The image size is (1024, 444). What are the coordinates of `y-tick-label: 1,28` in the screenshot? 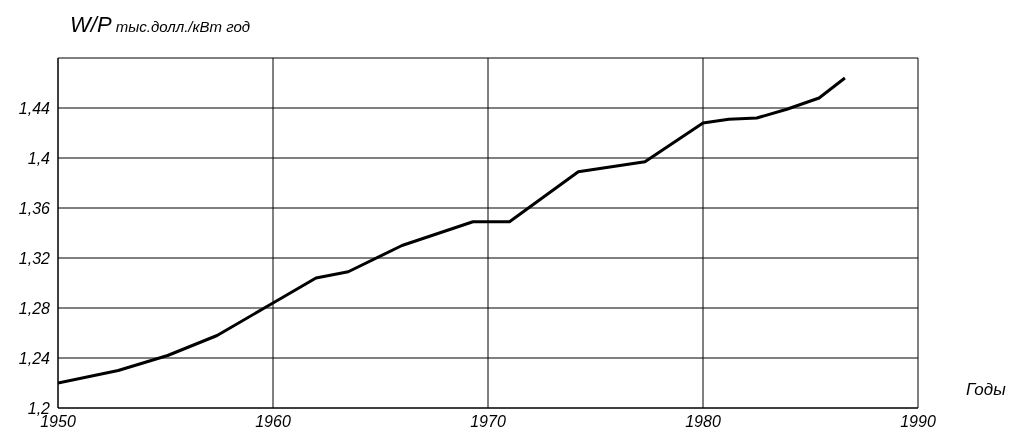 It's located at (34, 308).